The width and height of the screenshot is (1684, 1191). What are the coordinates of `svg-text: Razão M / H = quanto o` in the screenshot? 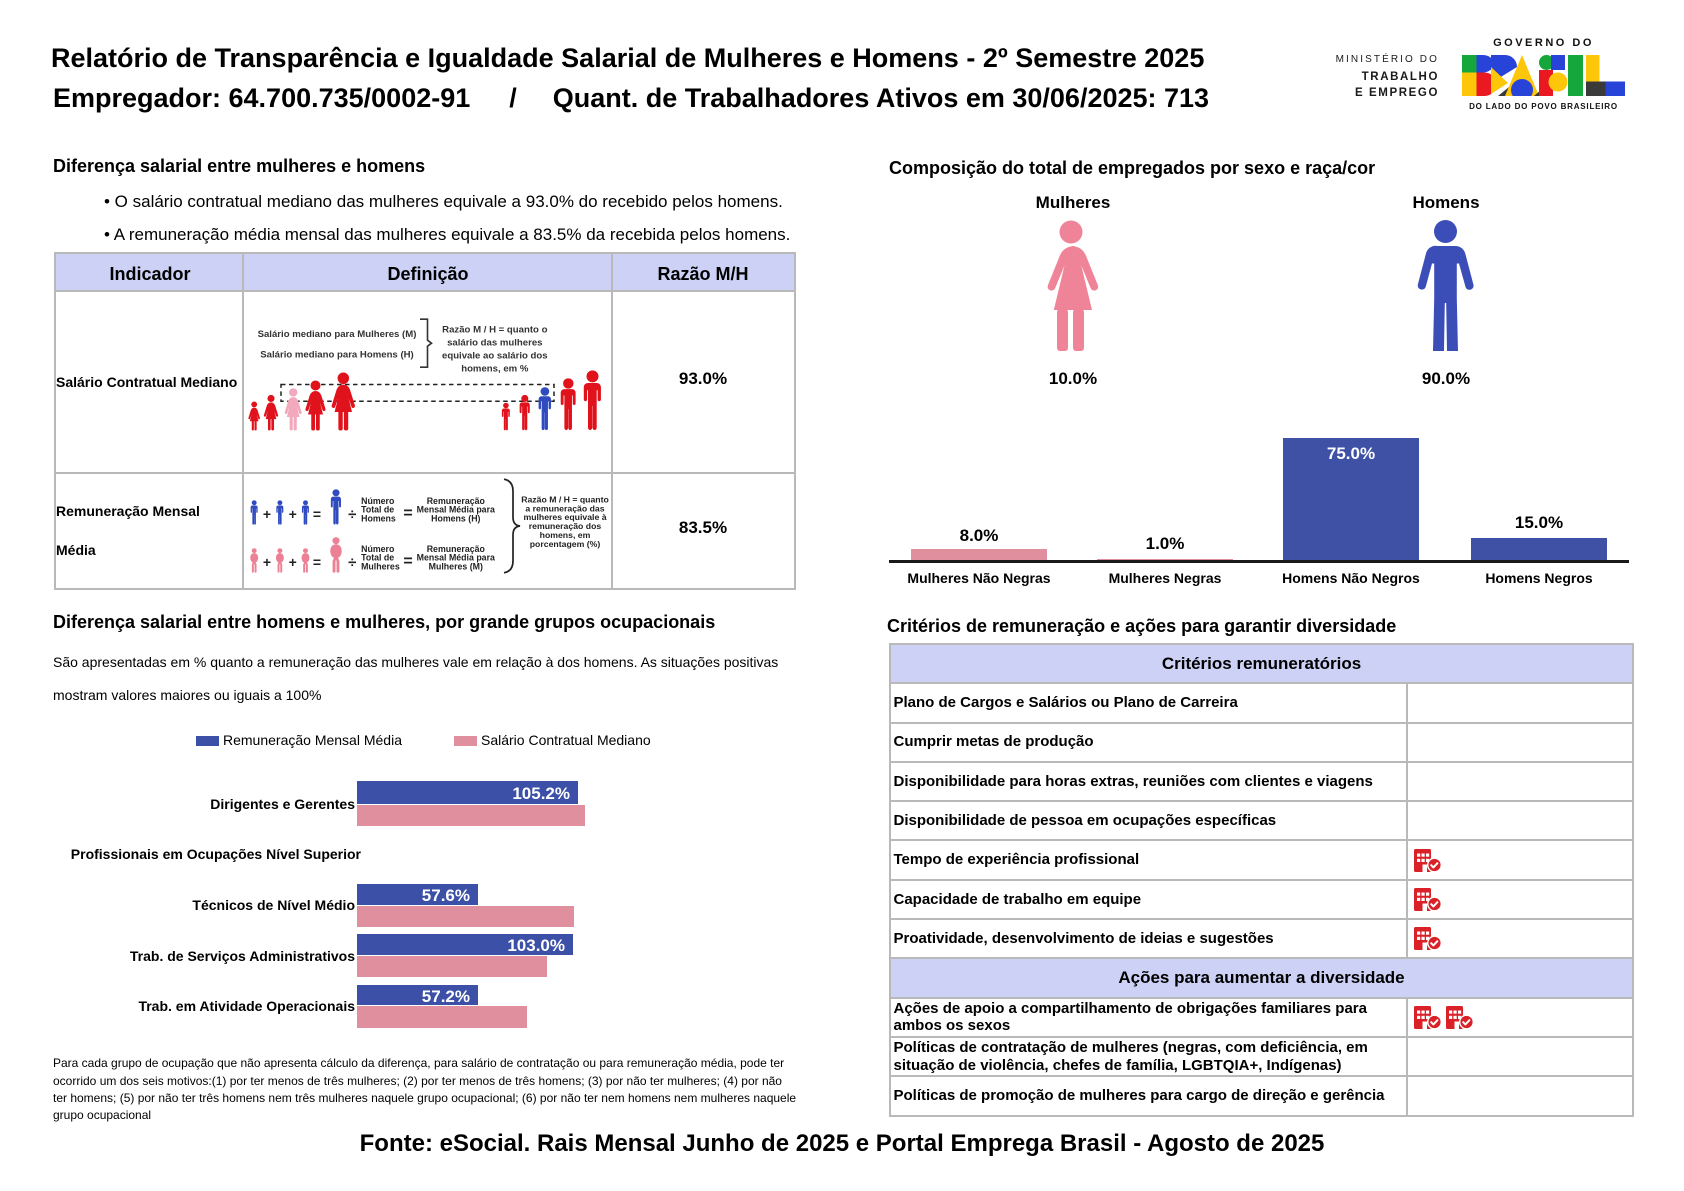 It's located at (494, 329).